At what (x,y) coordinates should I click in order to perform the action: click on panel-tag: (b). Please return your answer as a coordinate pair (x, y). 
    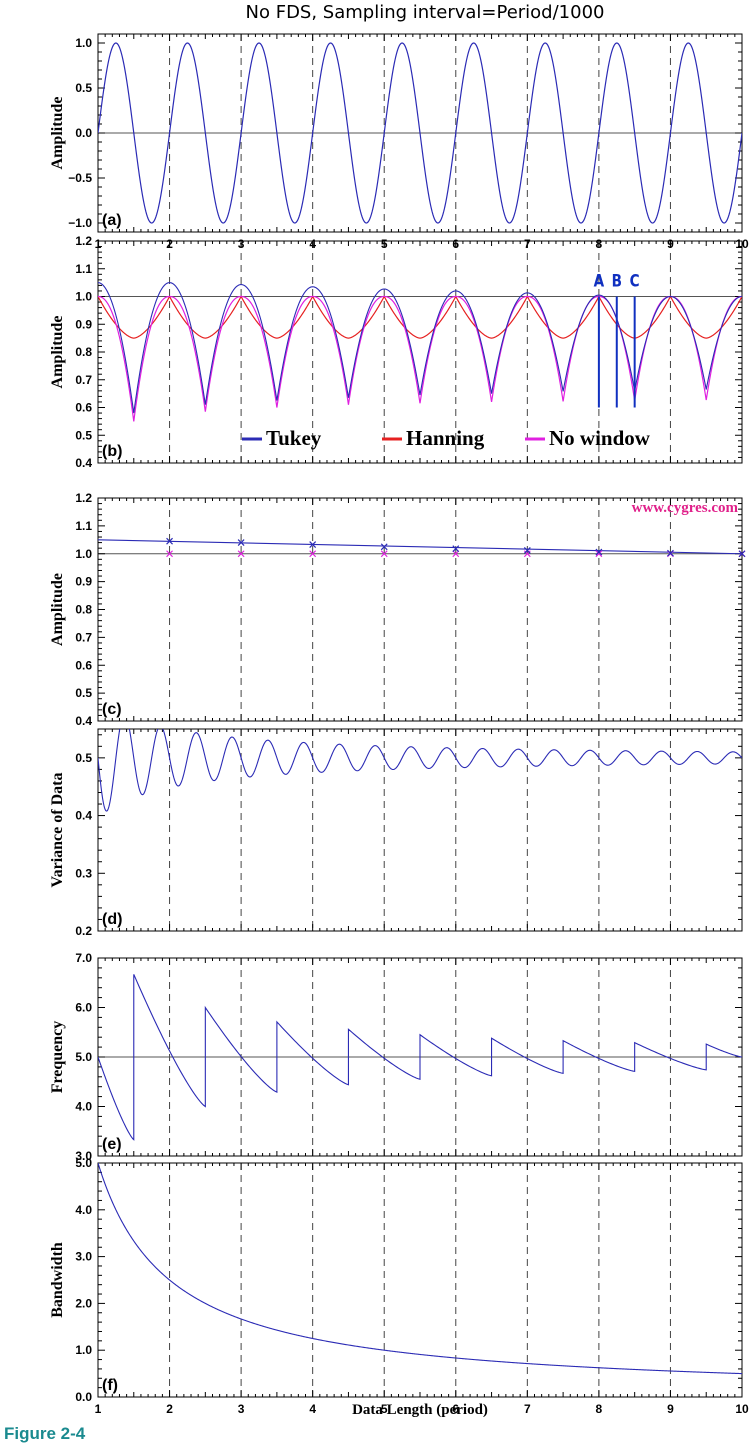
    Looking at the image, I should click on (112, 451).